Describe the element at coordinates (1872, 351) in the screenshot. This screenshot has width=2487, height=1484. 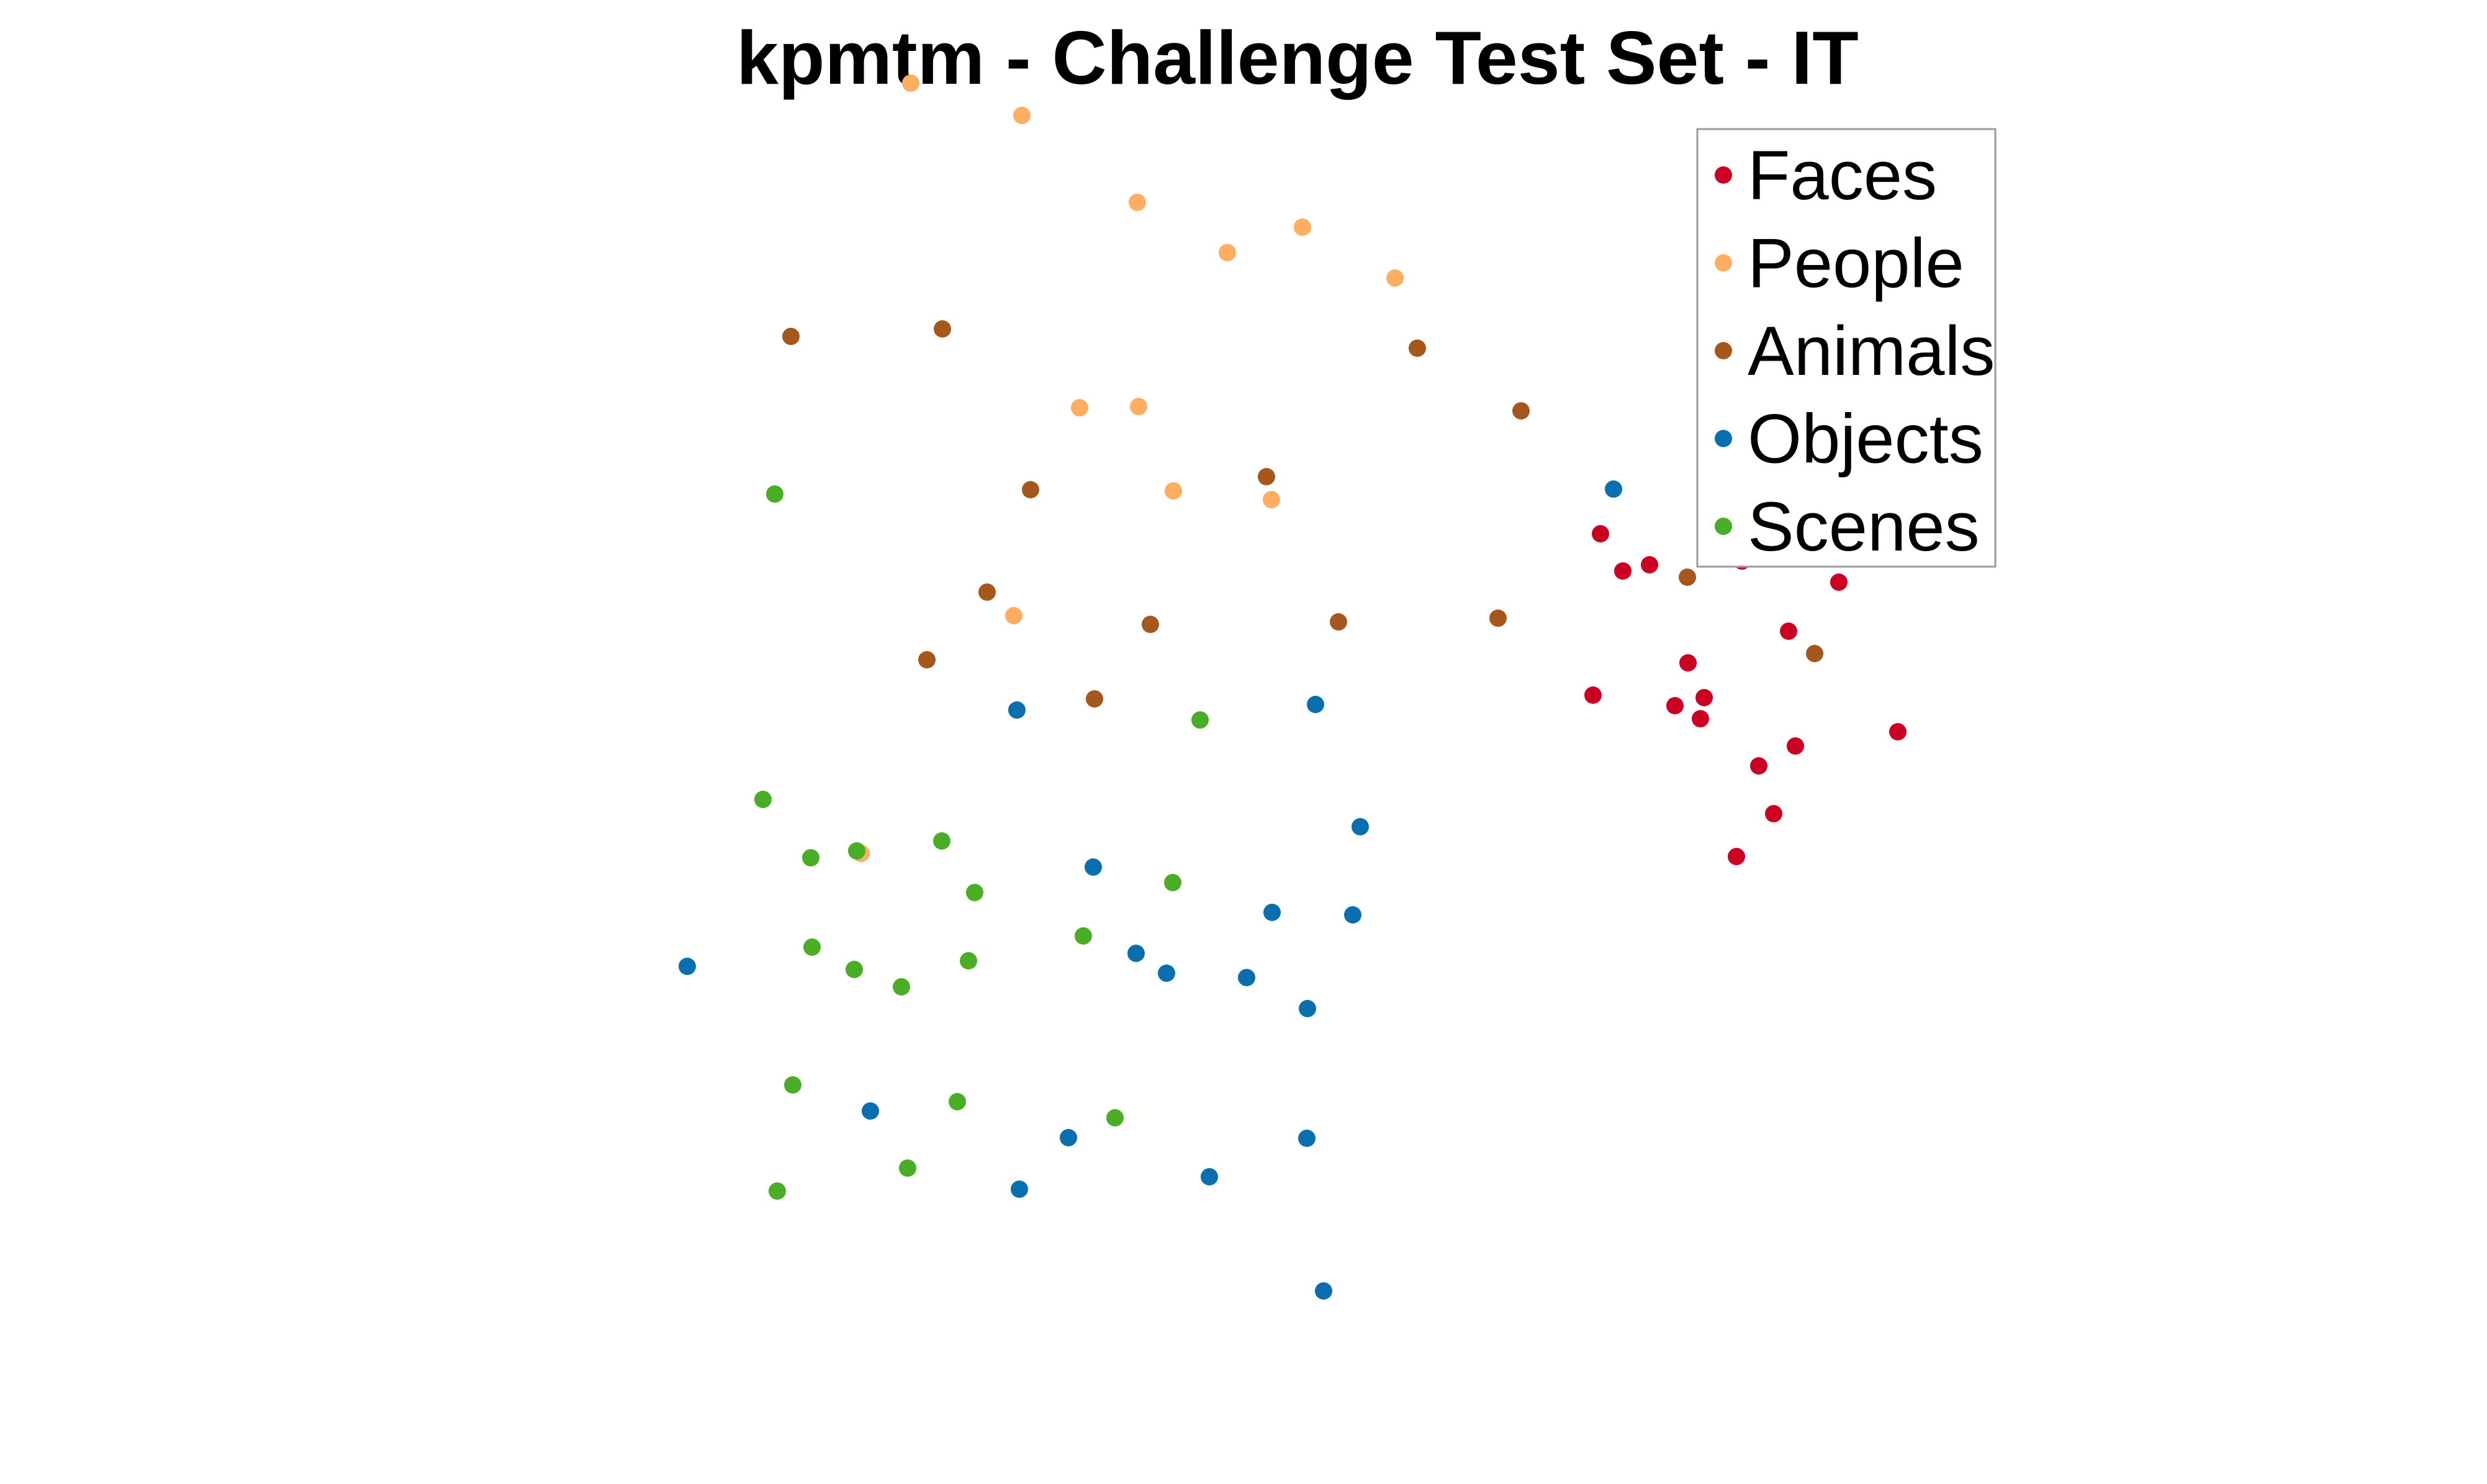
I see `legend-label-animals: Animals` at that location.